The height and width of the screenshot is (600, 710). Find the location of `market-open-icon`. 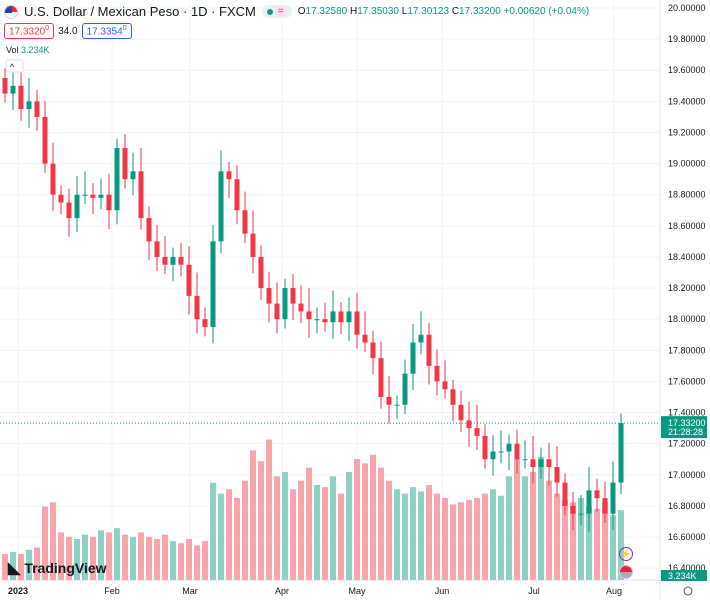

market-open-icon is located at coordinates (269, 11).